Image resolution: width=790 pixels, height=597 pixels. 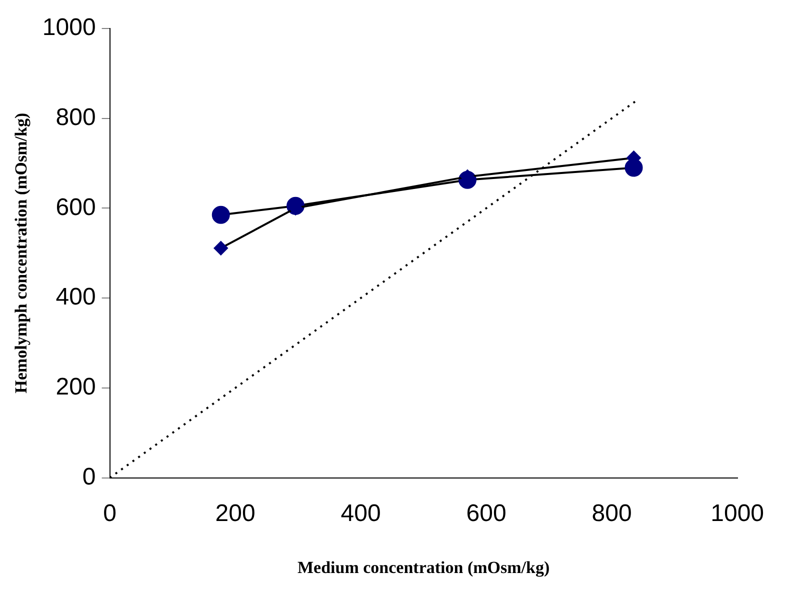 I want to click on x-tick-label: 1000, so click(x=737, y=513).